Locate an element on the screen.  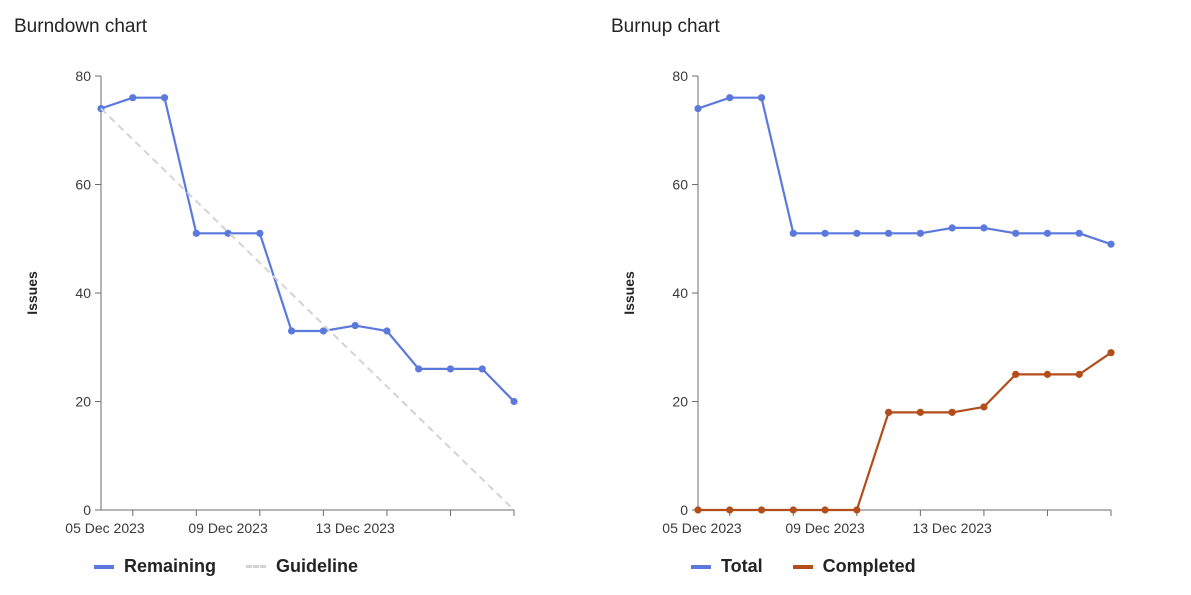
legend-label-remaining: Remaining is located at coordinates (170, 566).